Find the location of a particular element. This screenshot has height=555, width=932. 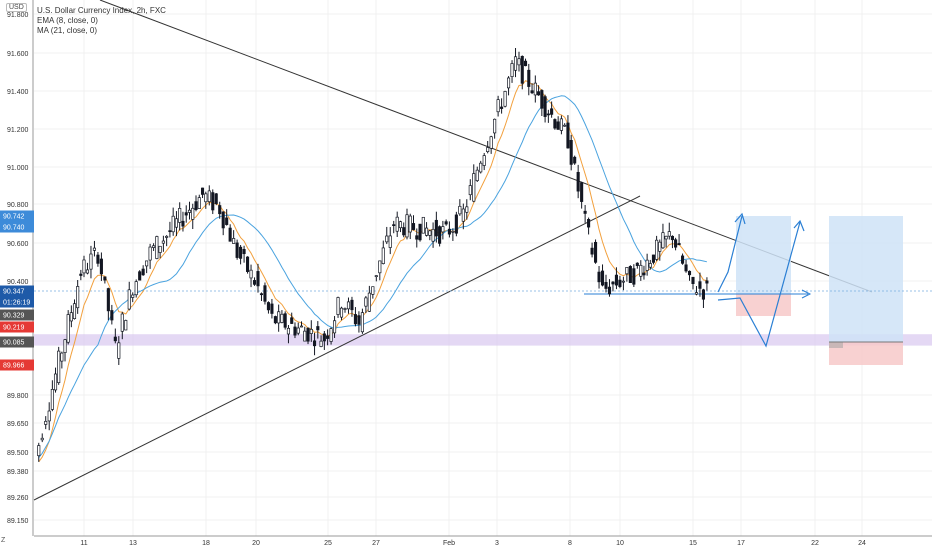

x-tick-label: 22 is located at coordinates (815, 543).